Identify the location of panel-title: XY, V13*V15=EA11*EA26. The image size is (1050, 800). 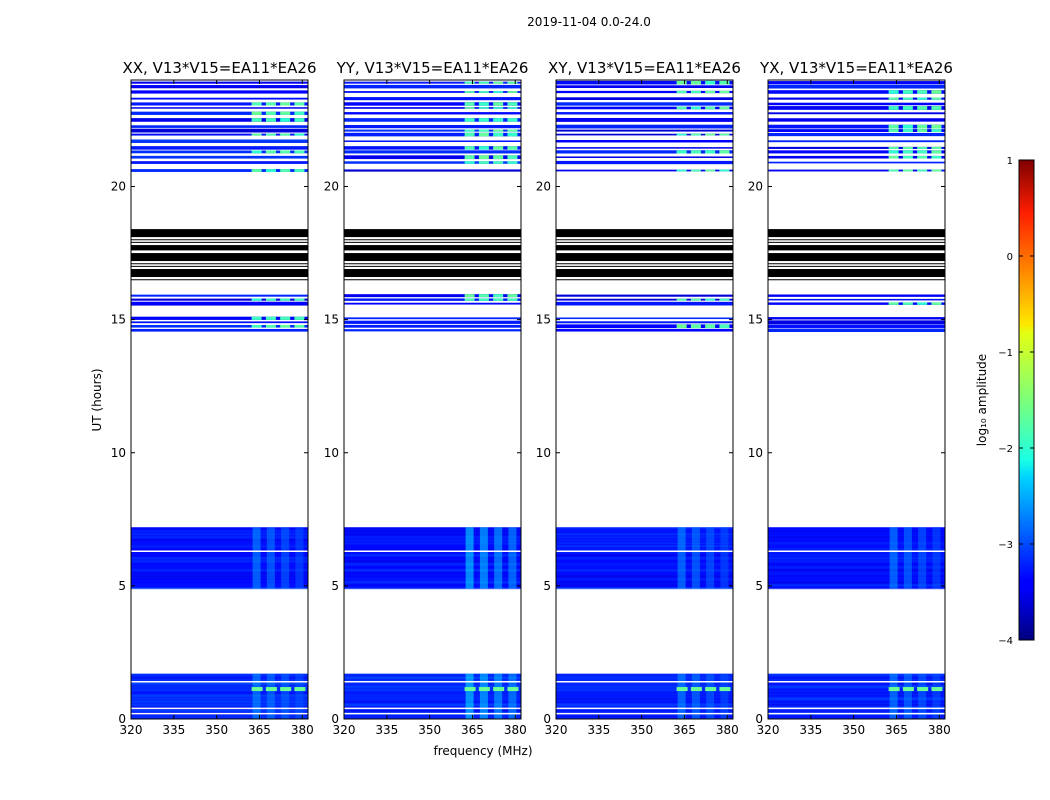
(644, 68).